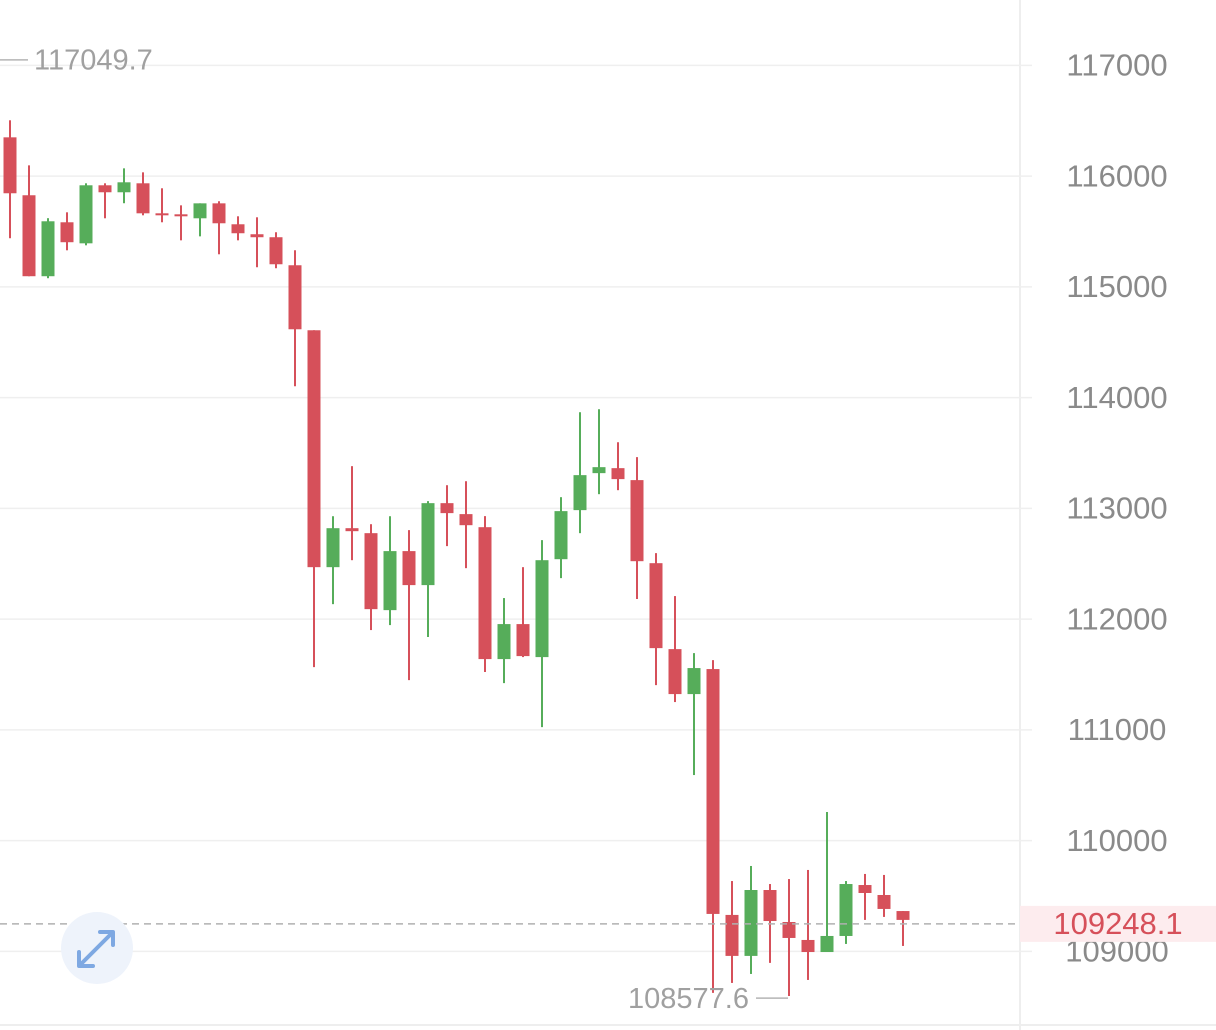 Image resolution: width=1216 pixels, height=1030 pixels. What do you see at coordinates (1117, 729) in the screenshot?
I see `y-tick-label: 111000` at bounding box center [1117, 729].